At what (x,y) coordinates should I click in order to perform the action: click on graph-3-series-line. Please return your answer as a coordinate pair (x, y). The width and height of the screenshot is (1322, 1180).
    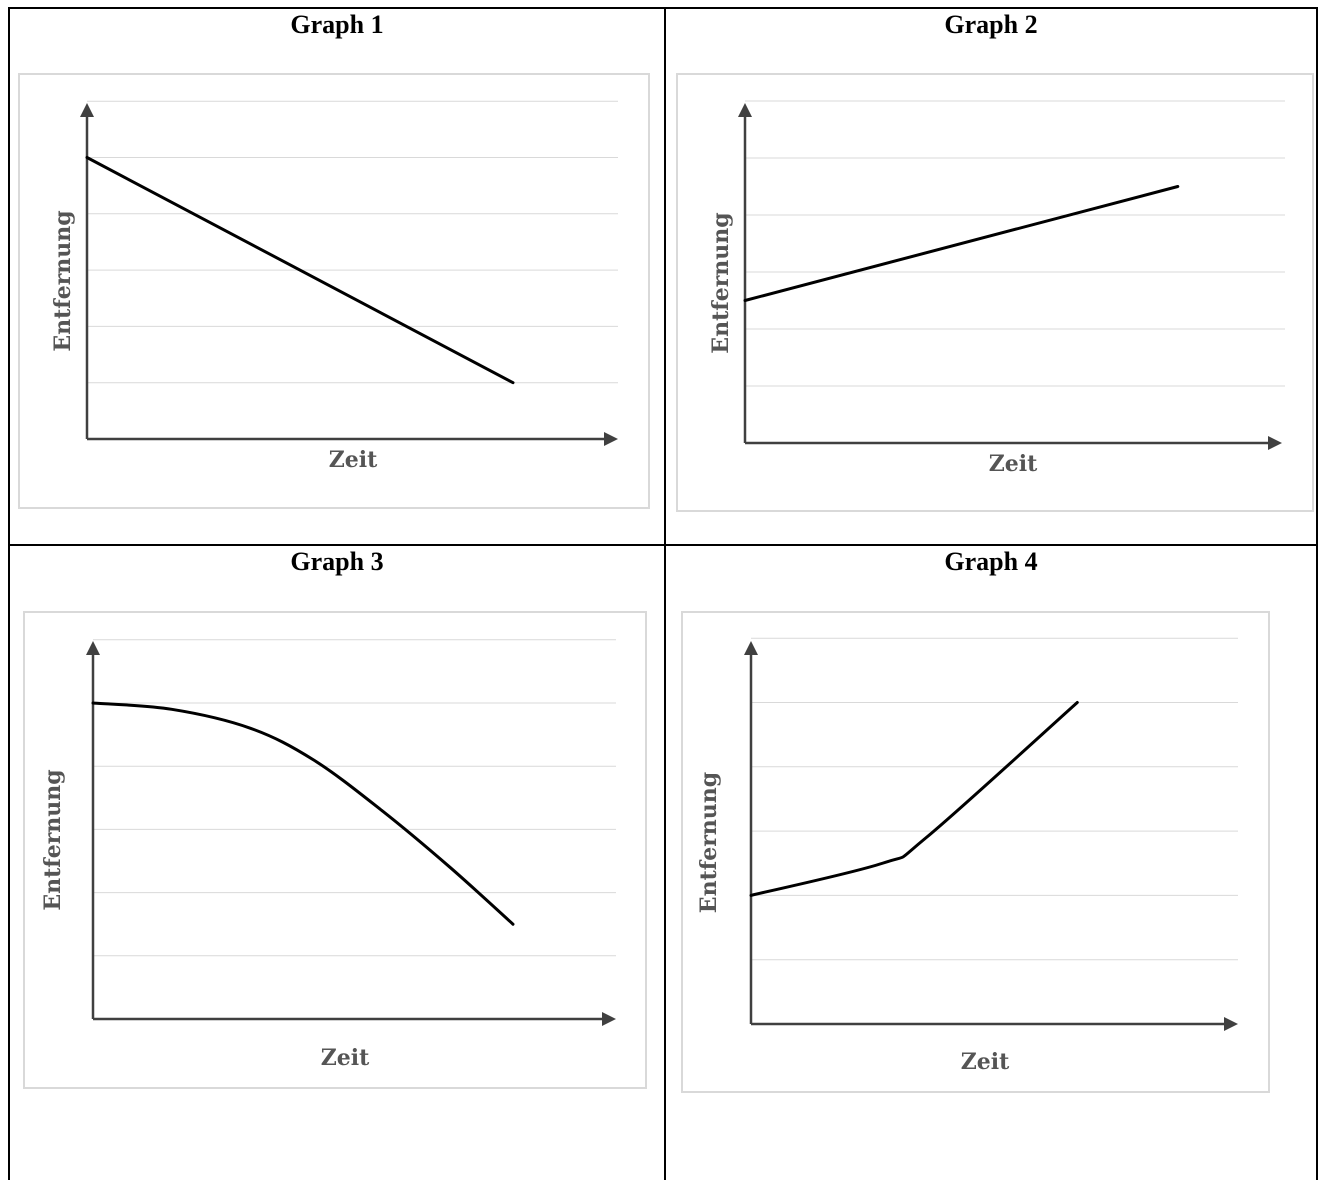
    Looking at the image, I should click on (303, 813).